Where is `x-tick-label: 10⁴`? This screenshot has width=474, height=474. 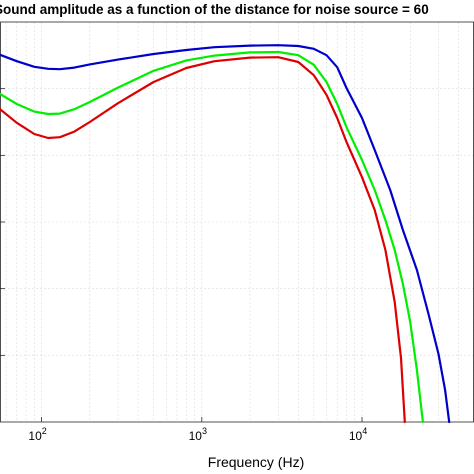
x-tick-label: 10⁴ is located at coordinates (358, 434).